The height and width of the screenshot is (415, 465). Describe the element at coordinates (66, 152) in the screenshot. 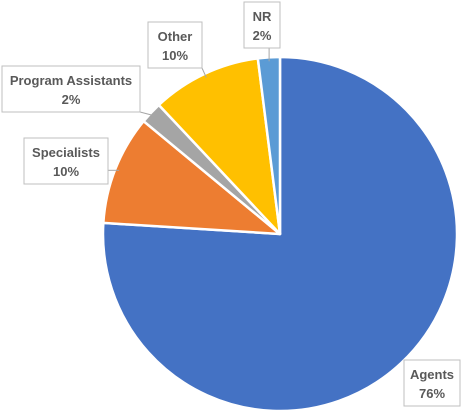

I see `data-label-category-specialists: Specialists` at that location.